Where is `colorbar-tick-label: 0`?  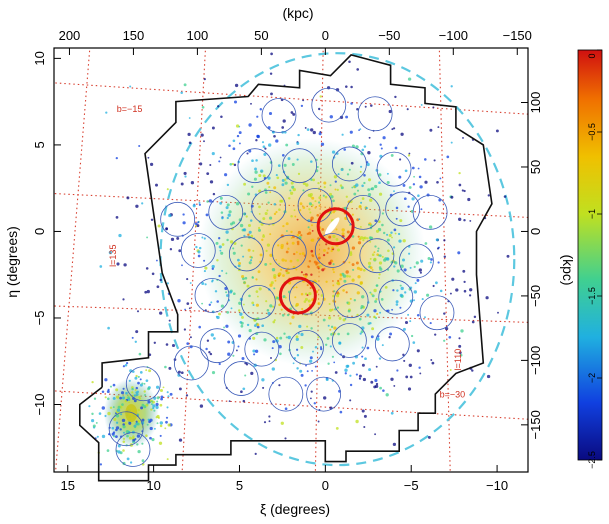 colorbar-tick-label: 0 is located at coordinates (592, 55).